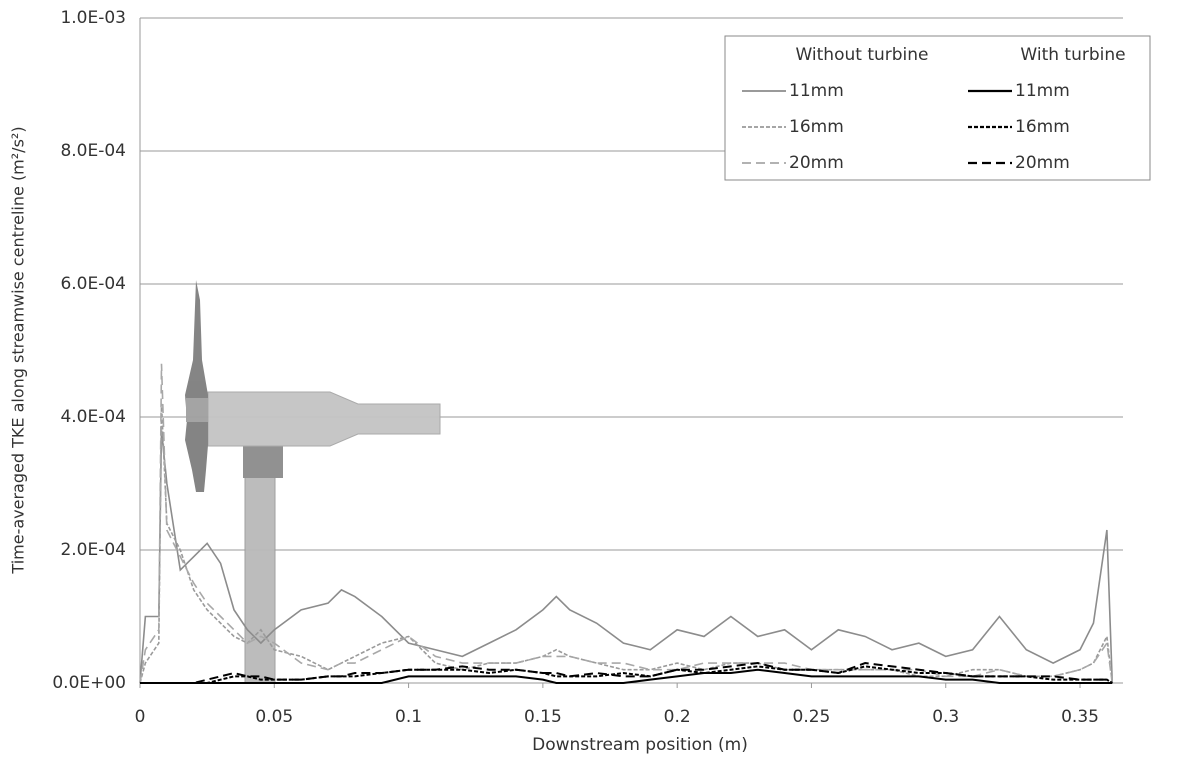 The height and width of the screenshot is (762, 1178). Describe the element at coordinates (274, 717) in the screenshot. I see `x-tick-label: 0.05` at that location.